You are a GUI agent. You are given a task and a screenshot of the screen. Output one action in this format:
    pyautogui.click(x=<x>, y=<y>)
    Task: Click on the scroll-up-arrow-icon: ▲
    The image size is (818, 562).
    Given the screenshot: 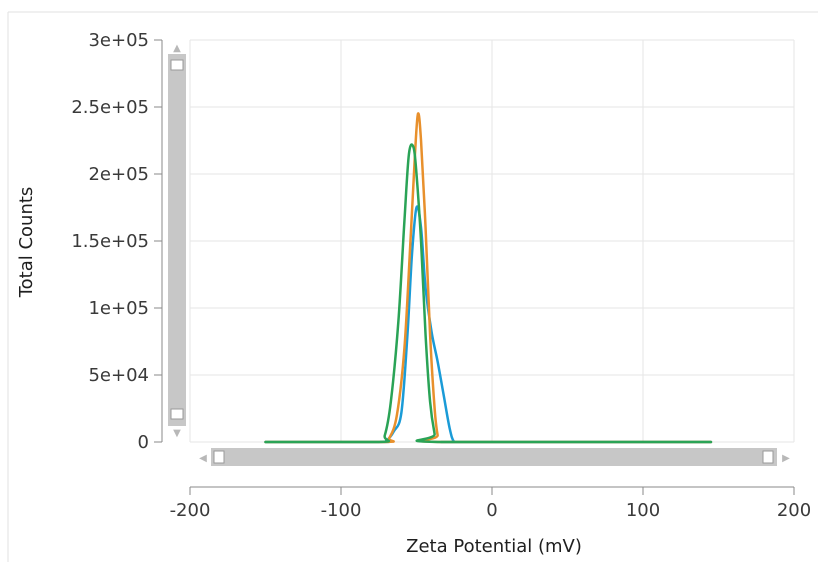 What is the action you would take?
    pyautogui.click(x=177, y=48)
    